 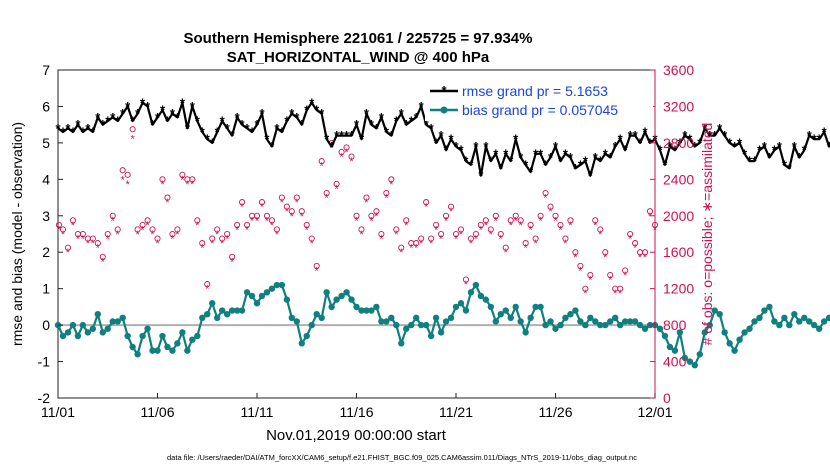 I want to click on y-right-tick-label: 3200, so click(x=678, y=106).